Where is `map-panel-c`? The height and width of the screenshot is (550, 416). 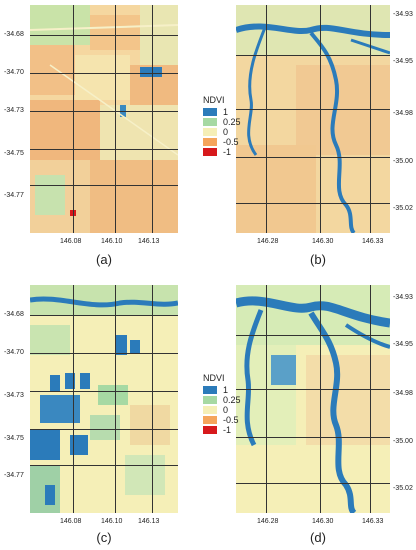 map-panel-c is located at coordinates (104, 399).